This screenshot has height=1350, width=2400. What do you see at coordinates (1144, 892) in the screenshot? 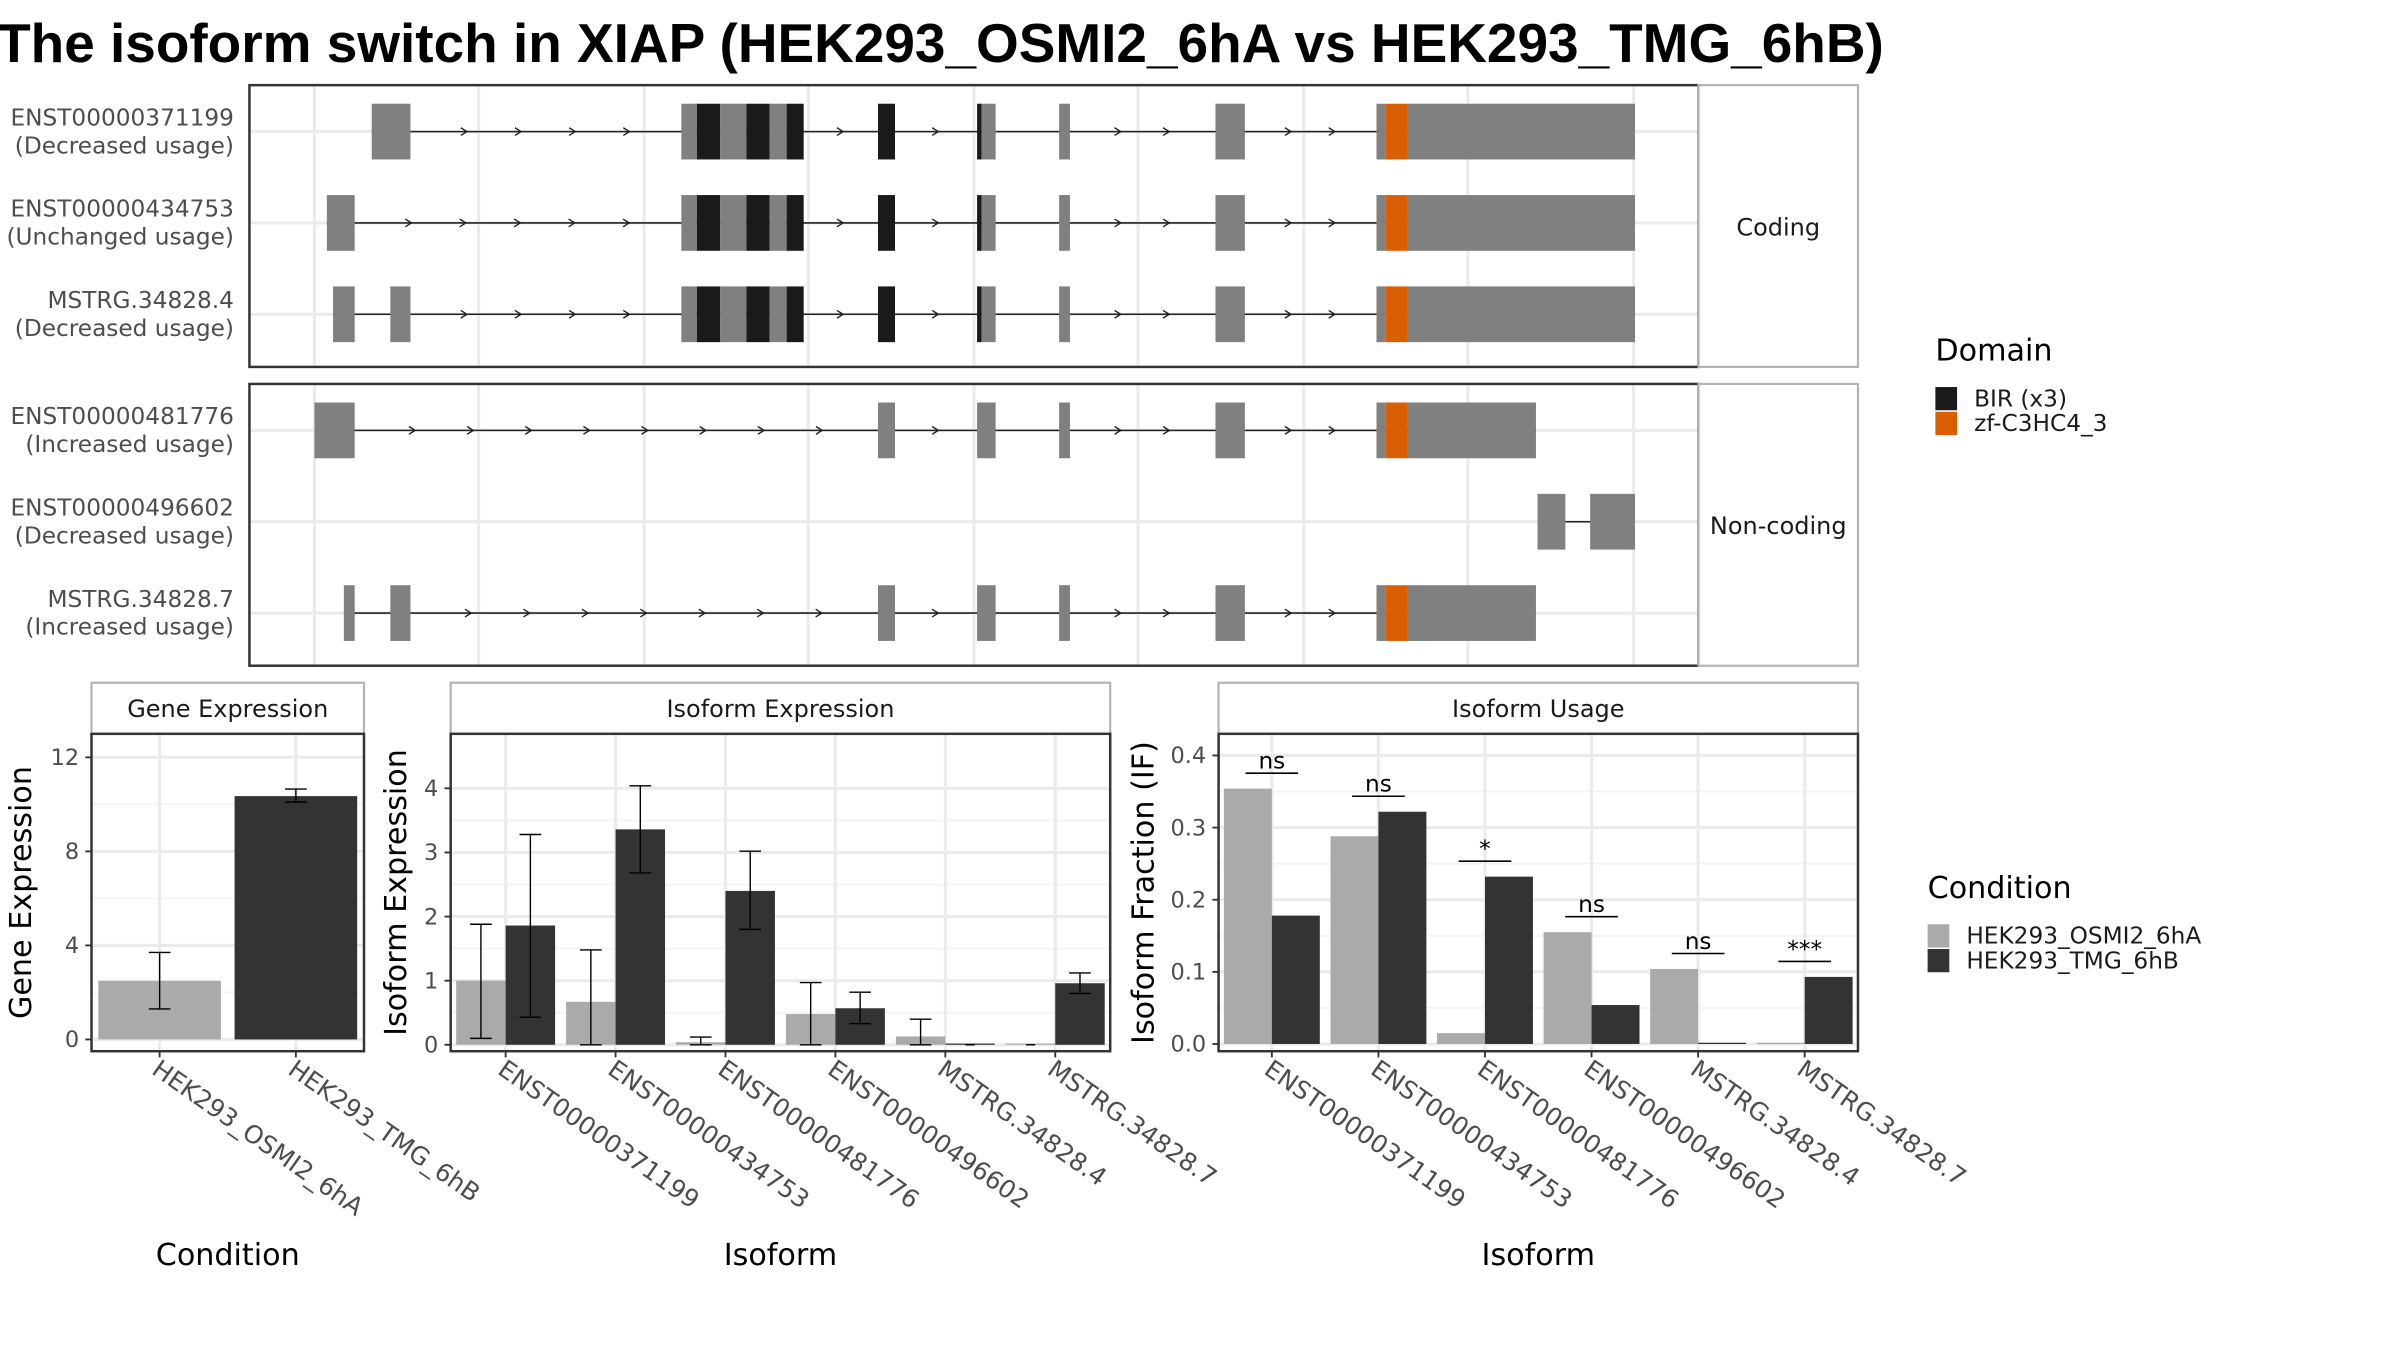
I see `y-axis-title: Isoform Fraction (IF)` at bounding box center [1144, 892].